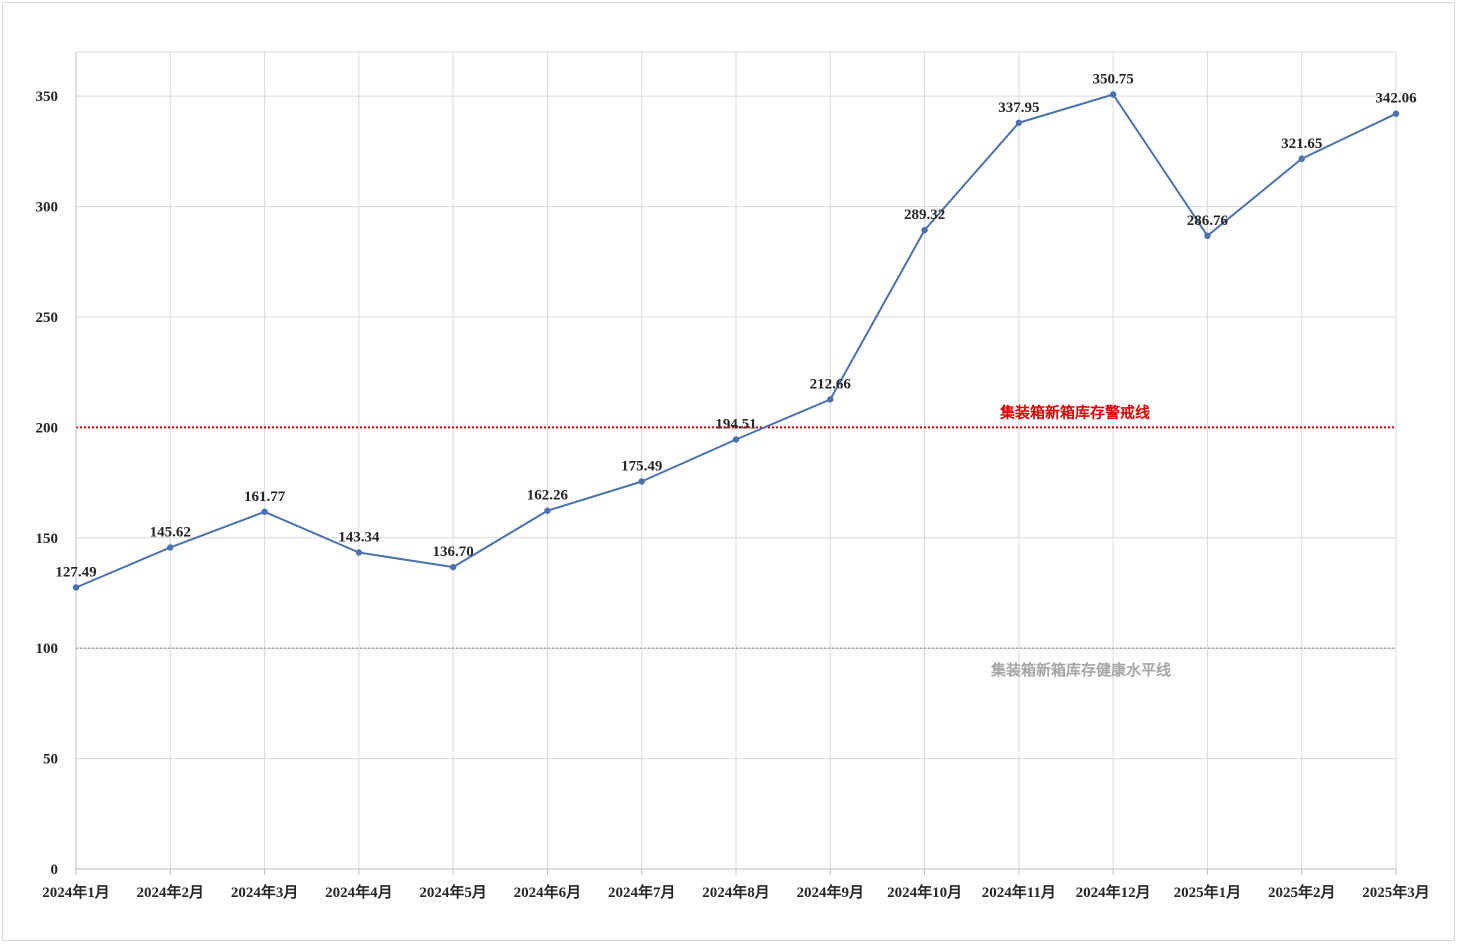 The width and height of the screenshot is (1459, 945). I want to click on y-tick-labels: 0 50 100 150 200 250 300 350, so click(47, 483).